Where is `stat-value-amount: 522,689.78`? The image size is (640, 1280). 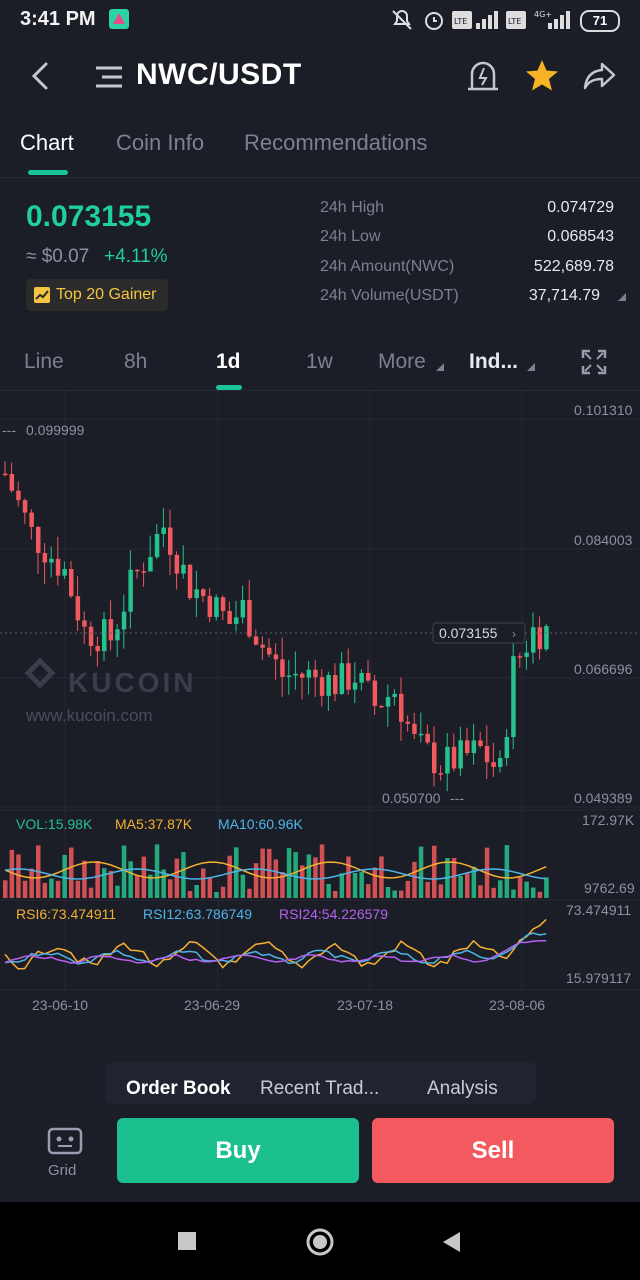
stat-value-amount: 522,689.78 is located at coordinates (573, 266).